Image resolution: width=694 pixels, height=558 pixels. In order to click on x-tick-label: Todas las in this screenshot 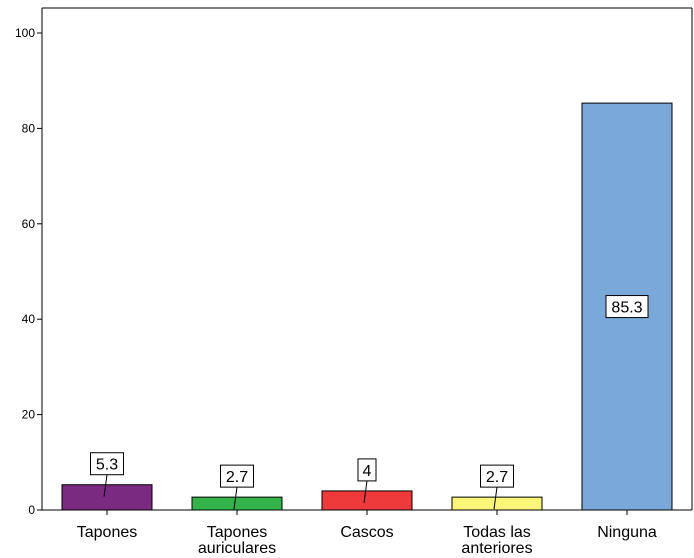, I will do `click(497, 532)`.